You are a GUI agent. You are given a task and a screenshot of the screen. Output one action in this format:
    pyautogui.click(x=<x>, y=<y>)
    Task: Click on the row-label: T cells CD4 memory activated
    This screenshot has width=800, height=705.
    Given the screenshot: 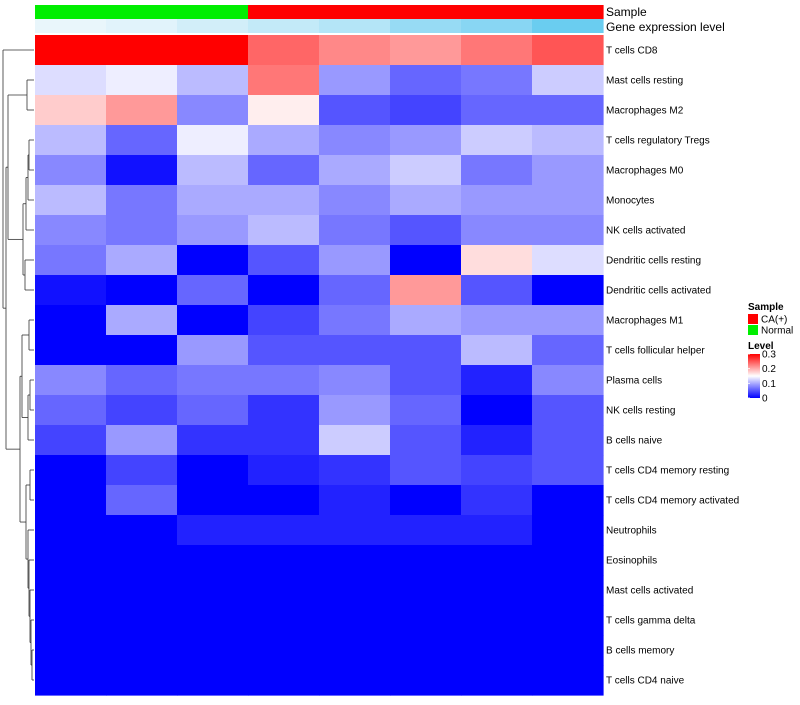 What is the action you would take?
    pyautogui.click(x=672, y=501)
    